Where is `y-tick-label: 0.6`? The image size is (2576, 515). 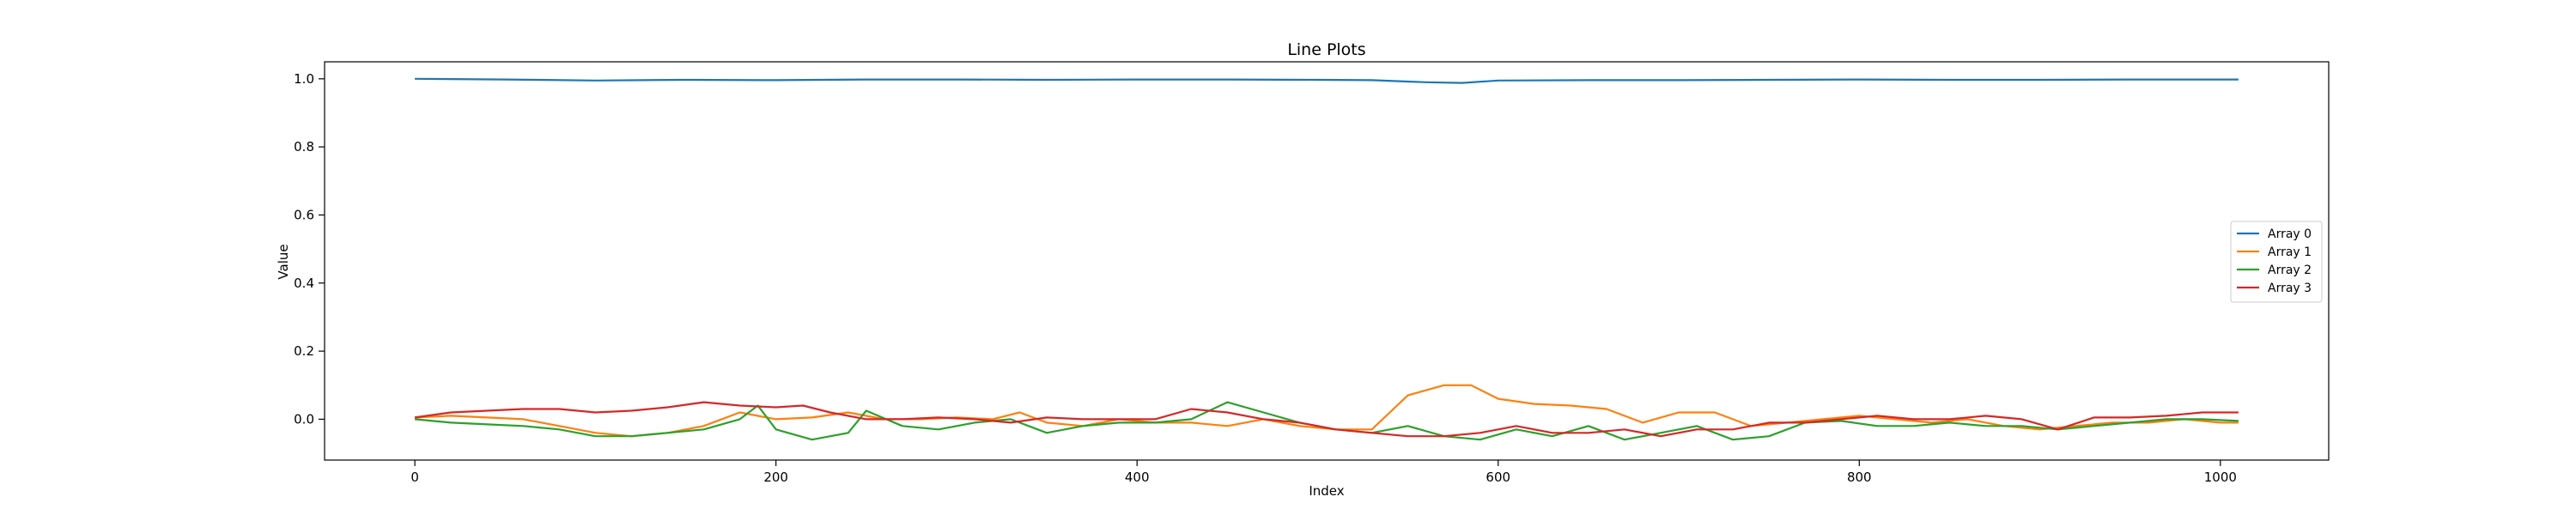
y-tick-label: 0.6 is located at coordinates (304, 214).